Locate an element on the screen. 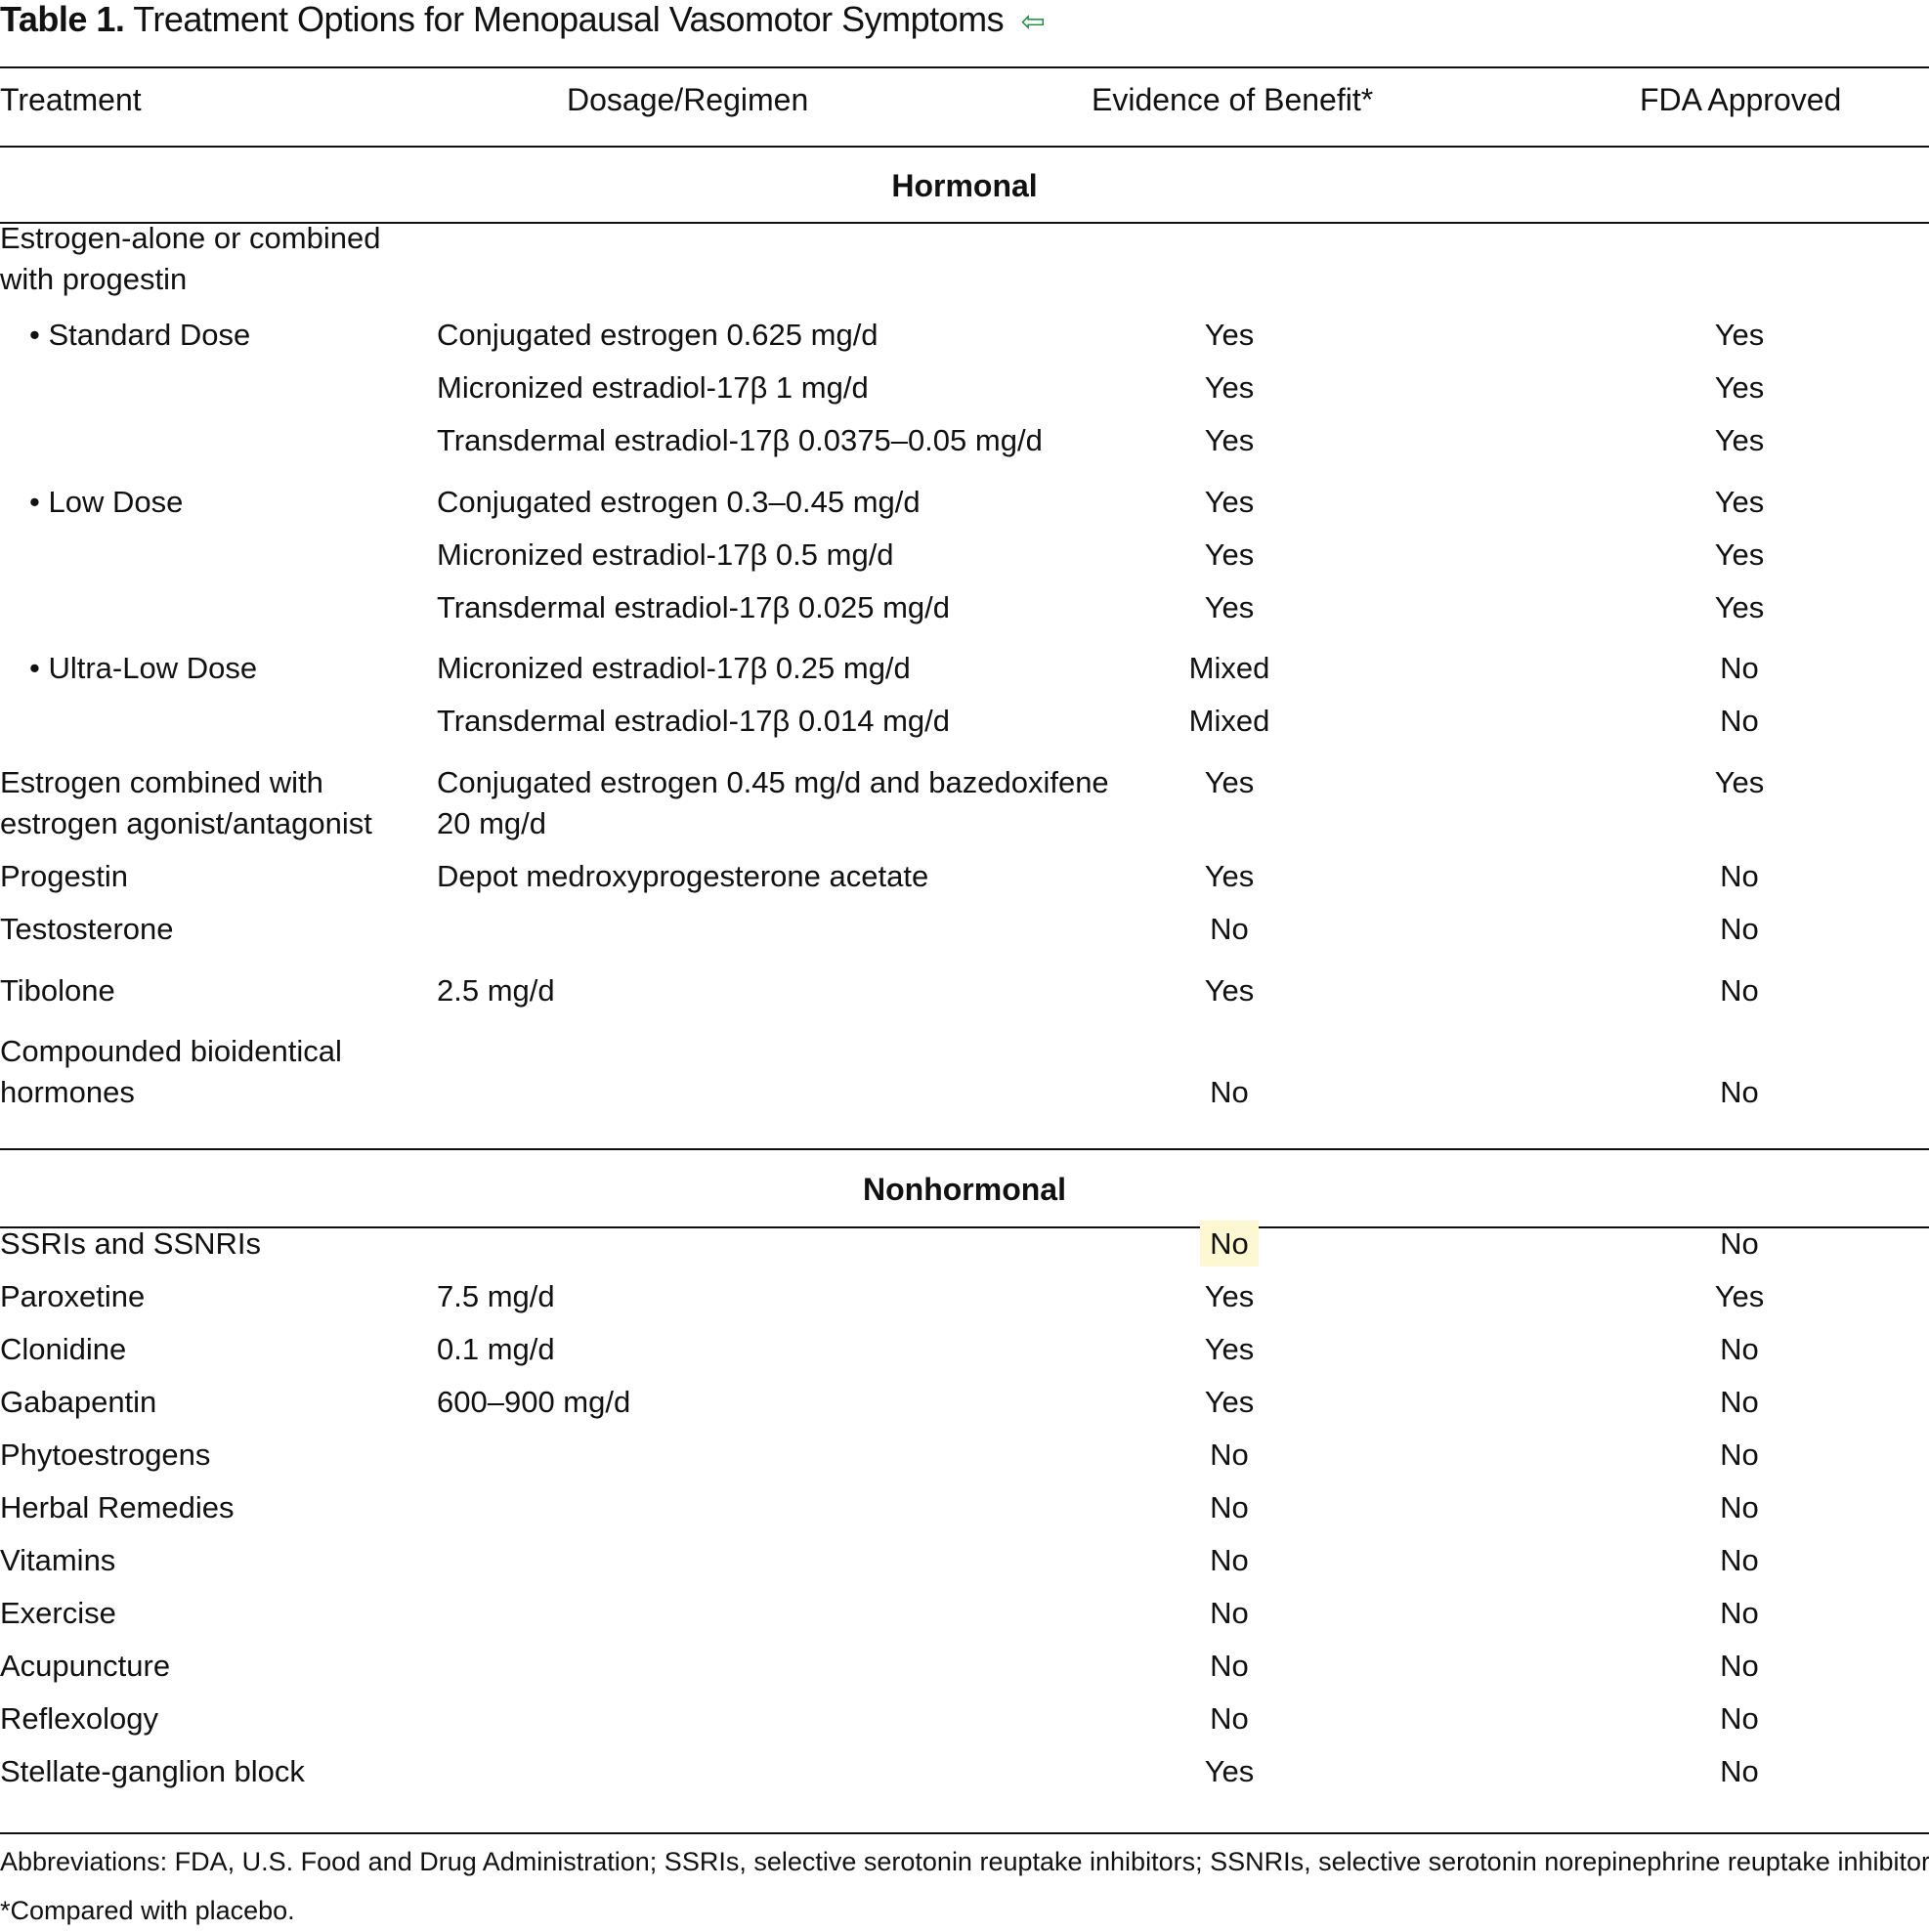 This screenshot has height=1932, width=1929. treatment-cell: Exercise is located at coordinates (58, 1613).